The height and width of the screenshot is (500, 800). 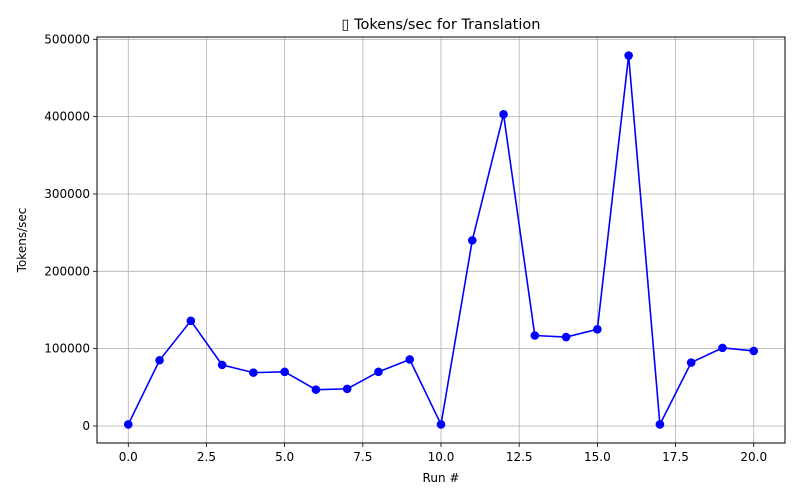 I want to click on x-axis: 0.0 2.5 5.0 7.5 10.0 12.5 15.0 17.5 20.0, so click(x=443, y=453).